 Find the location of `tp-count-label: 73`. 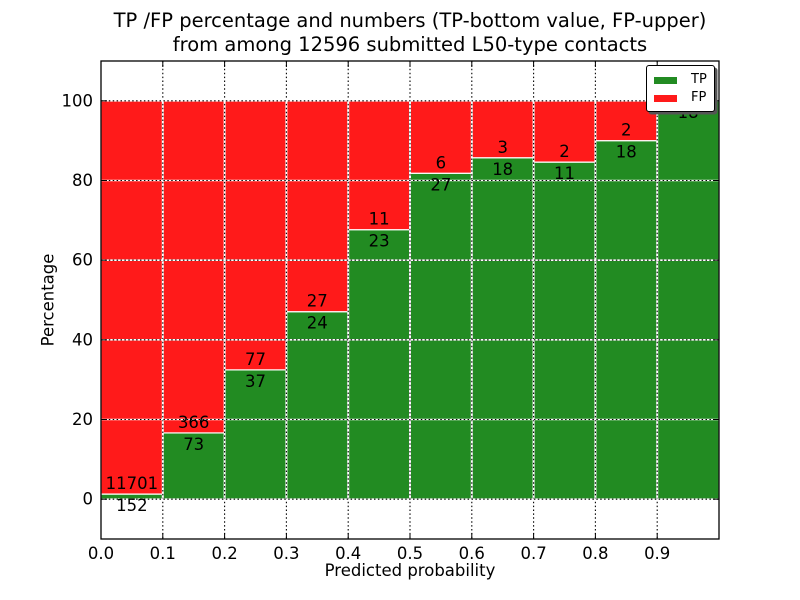

tp-count-label: 73 is located at coordinates (193, 444).